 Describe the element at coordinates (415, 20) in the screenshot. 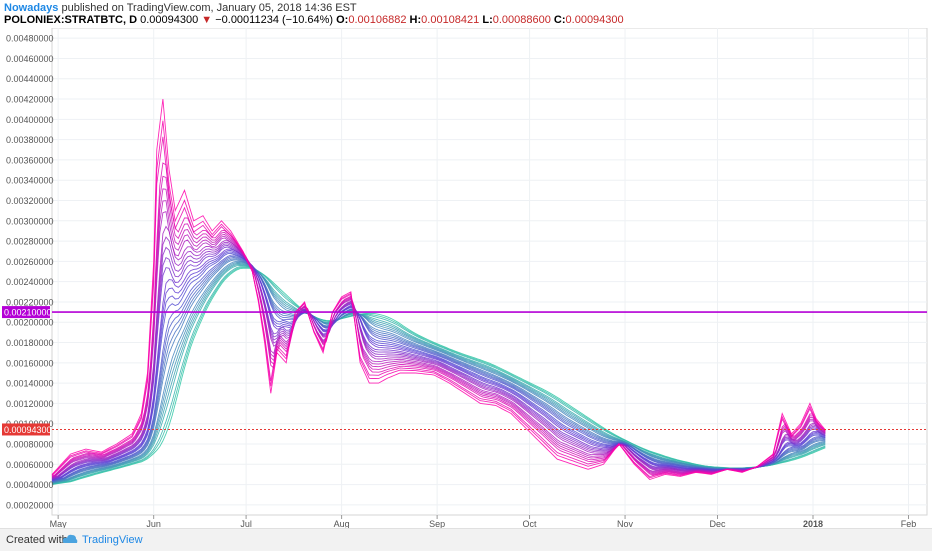

I see `high-label: H:` at that location.